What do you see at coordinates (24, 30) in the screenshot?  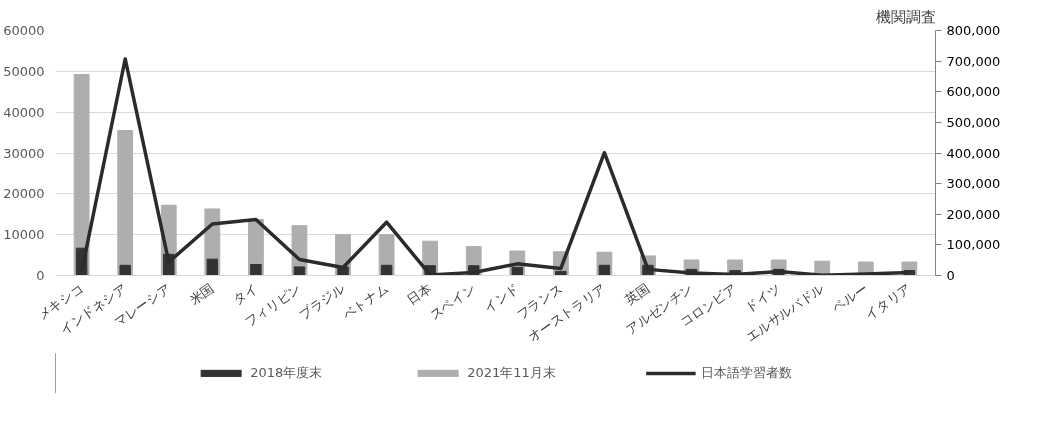 I see `y-tick-label: 60000` at bounding box center [24, 30].